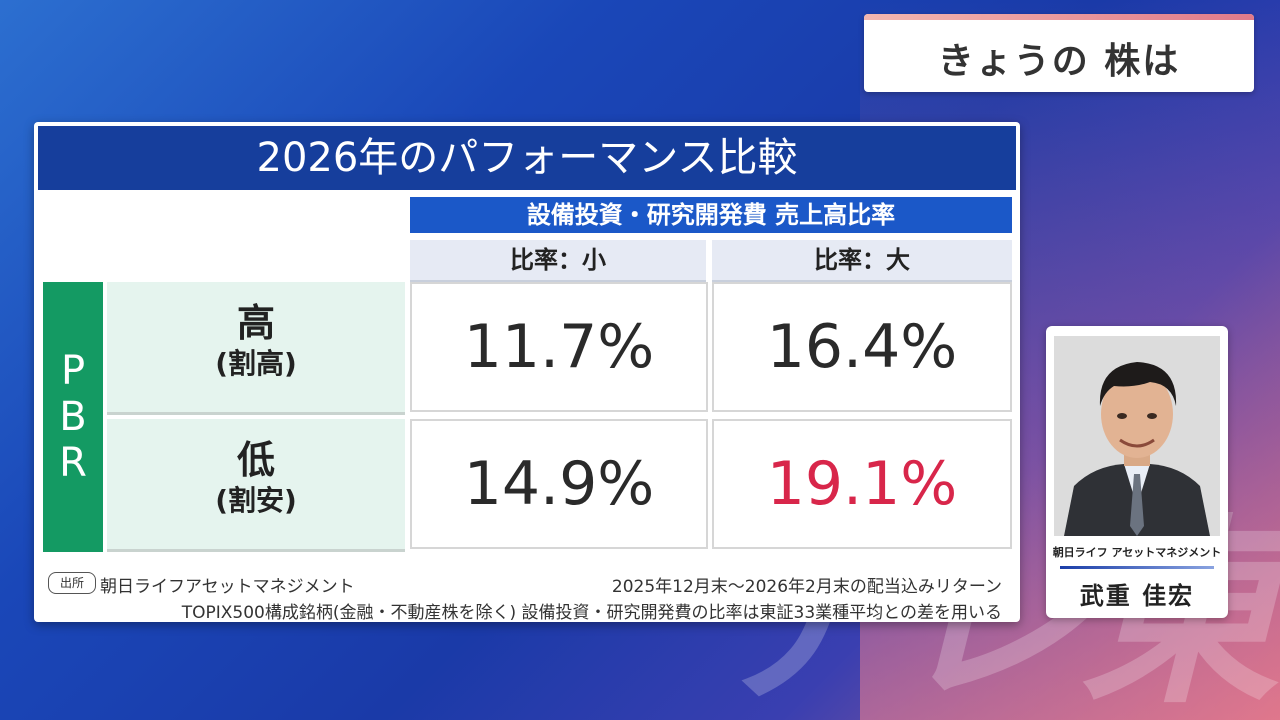  Describe the element at coordinates (1137, 567) in the screenshot. I see `profile-divider` at that location.